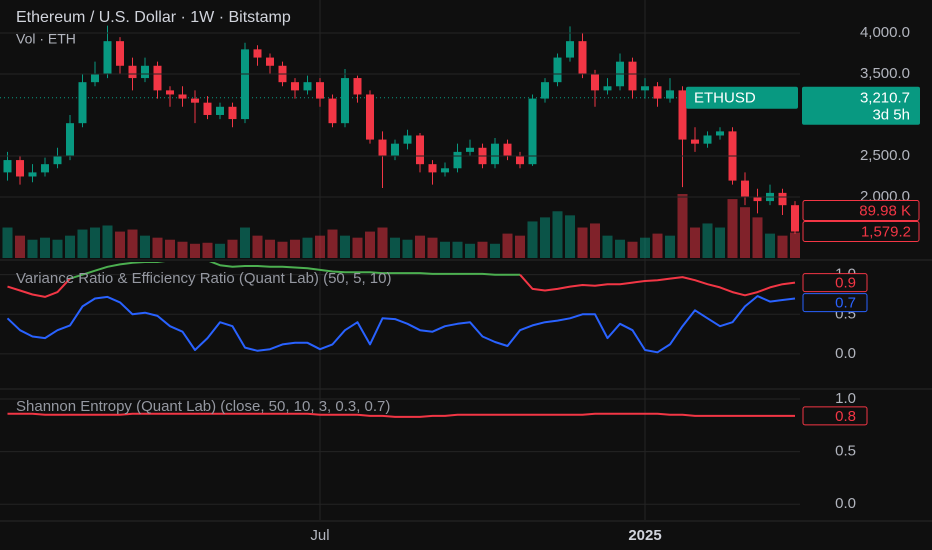 This screenshot has height=550, width=932. Describe the element at coordinates (885, 155) in the screenshot. I see `y-tick-label: 2,500.0` at that location.